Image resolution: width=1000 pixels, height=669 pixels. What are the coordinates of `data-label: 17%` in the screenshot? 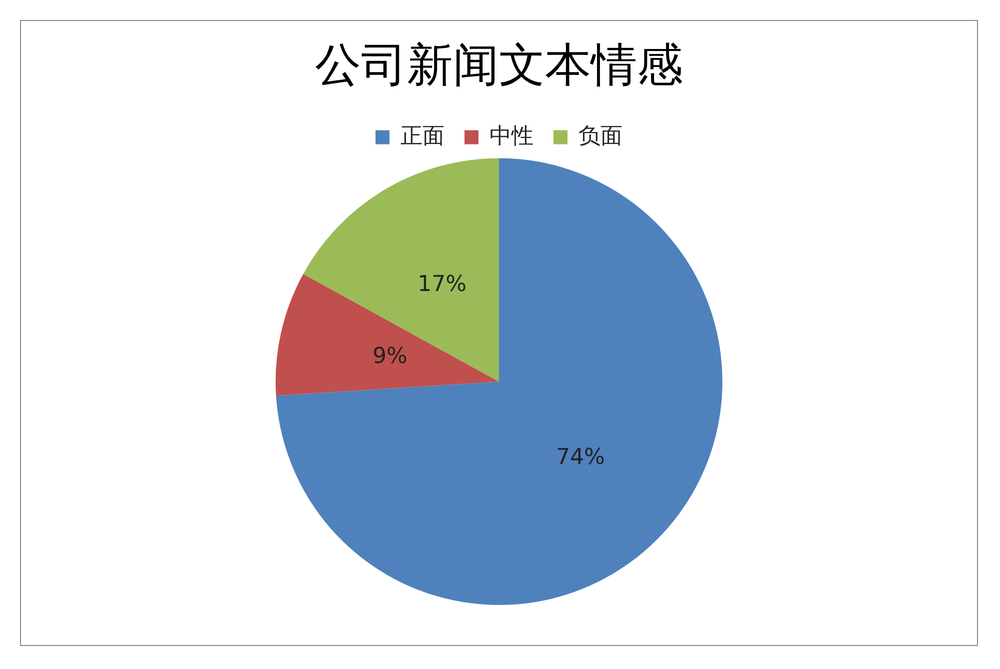 It's located at (442, 285).